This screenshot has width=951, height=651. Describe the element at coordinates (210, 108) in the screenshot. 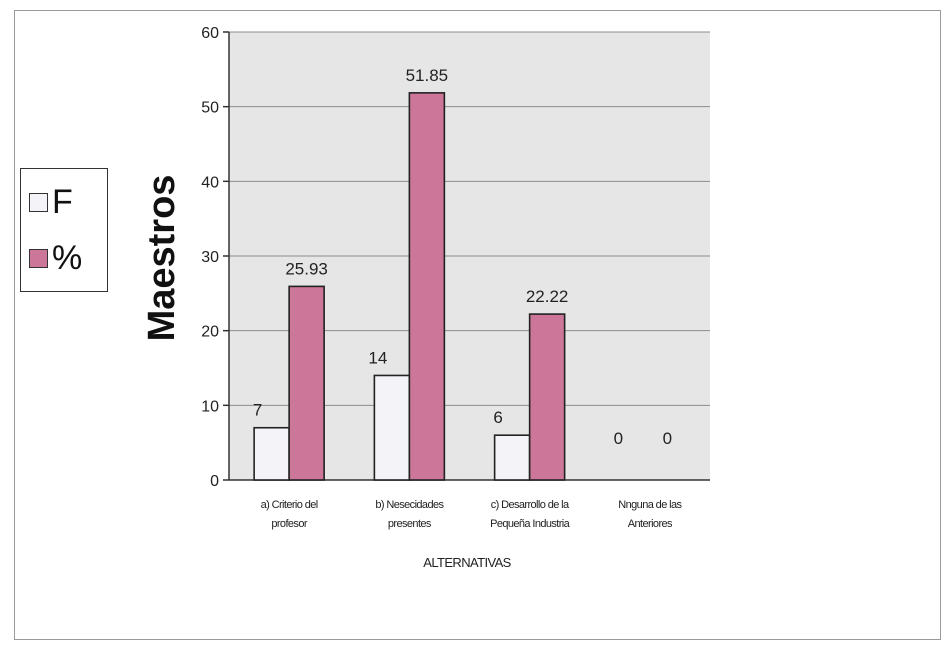

I see `y-tick-label: 50` at that location.